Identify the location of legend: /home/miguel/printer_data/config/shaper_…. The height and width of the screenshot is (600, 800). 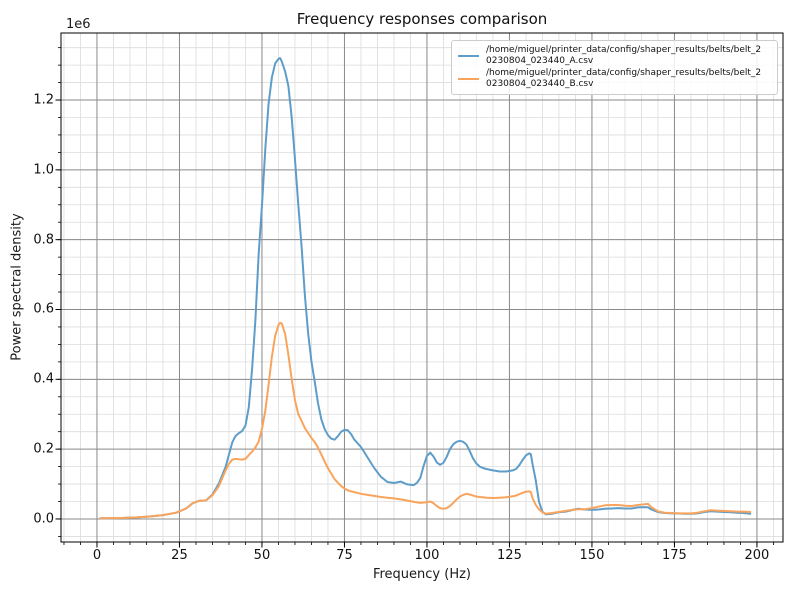
(614, 67).